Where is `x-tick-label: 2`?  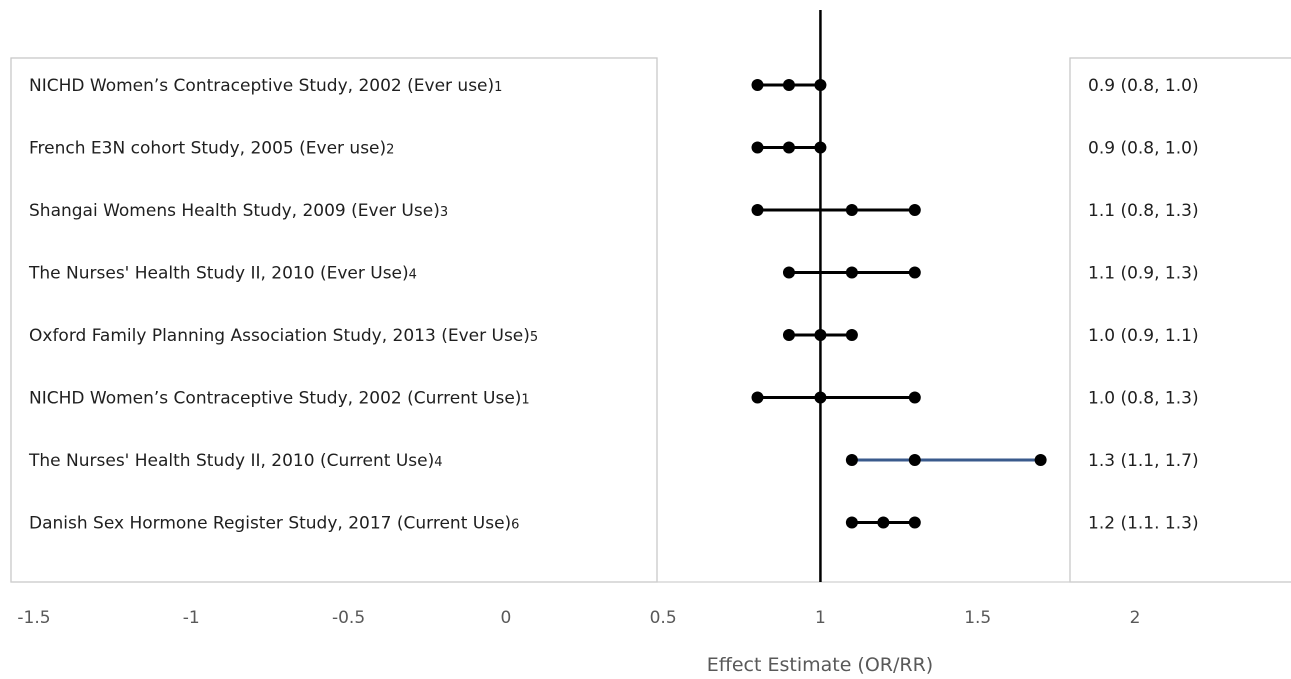 x-tick-label: 2 is located at coordinates (1135, 618).